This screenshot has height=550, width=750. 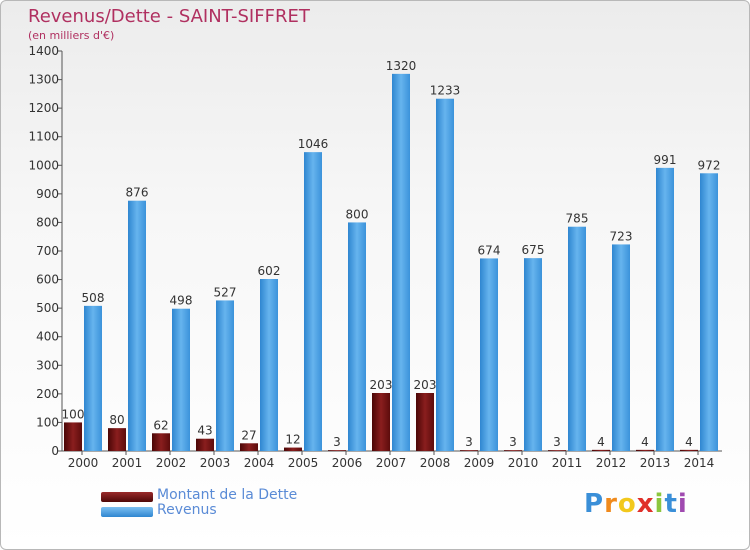 I want to click on x-tick-label: 2009, so click(x=479, y=463).